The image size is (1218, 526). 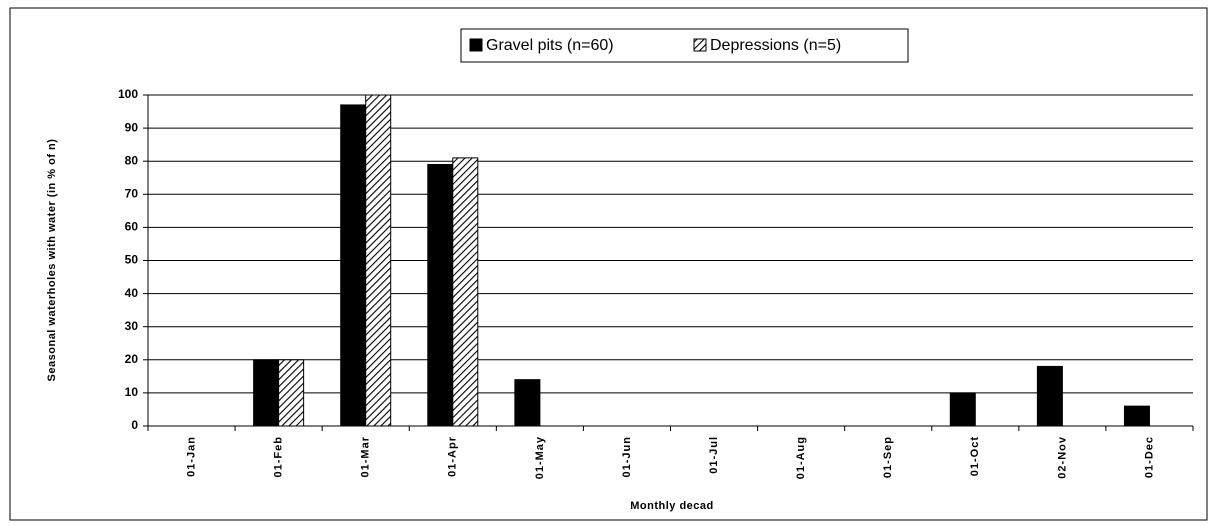 What do you see at coordinates (132, 293) in the screenshot?
I see `y-tick-label: 40` at bounding box center [132, 293].